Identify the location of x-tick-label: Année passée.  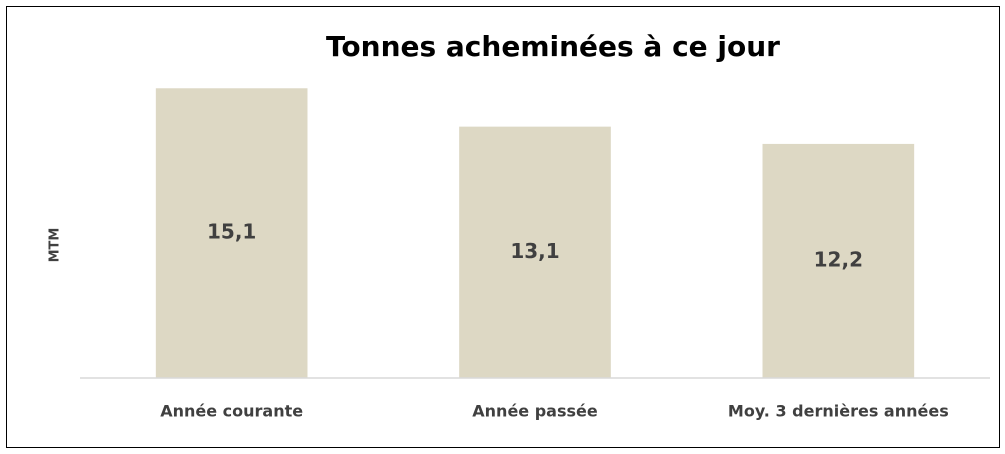
(535, 411).